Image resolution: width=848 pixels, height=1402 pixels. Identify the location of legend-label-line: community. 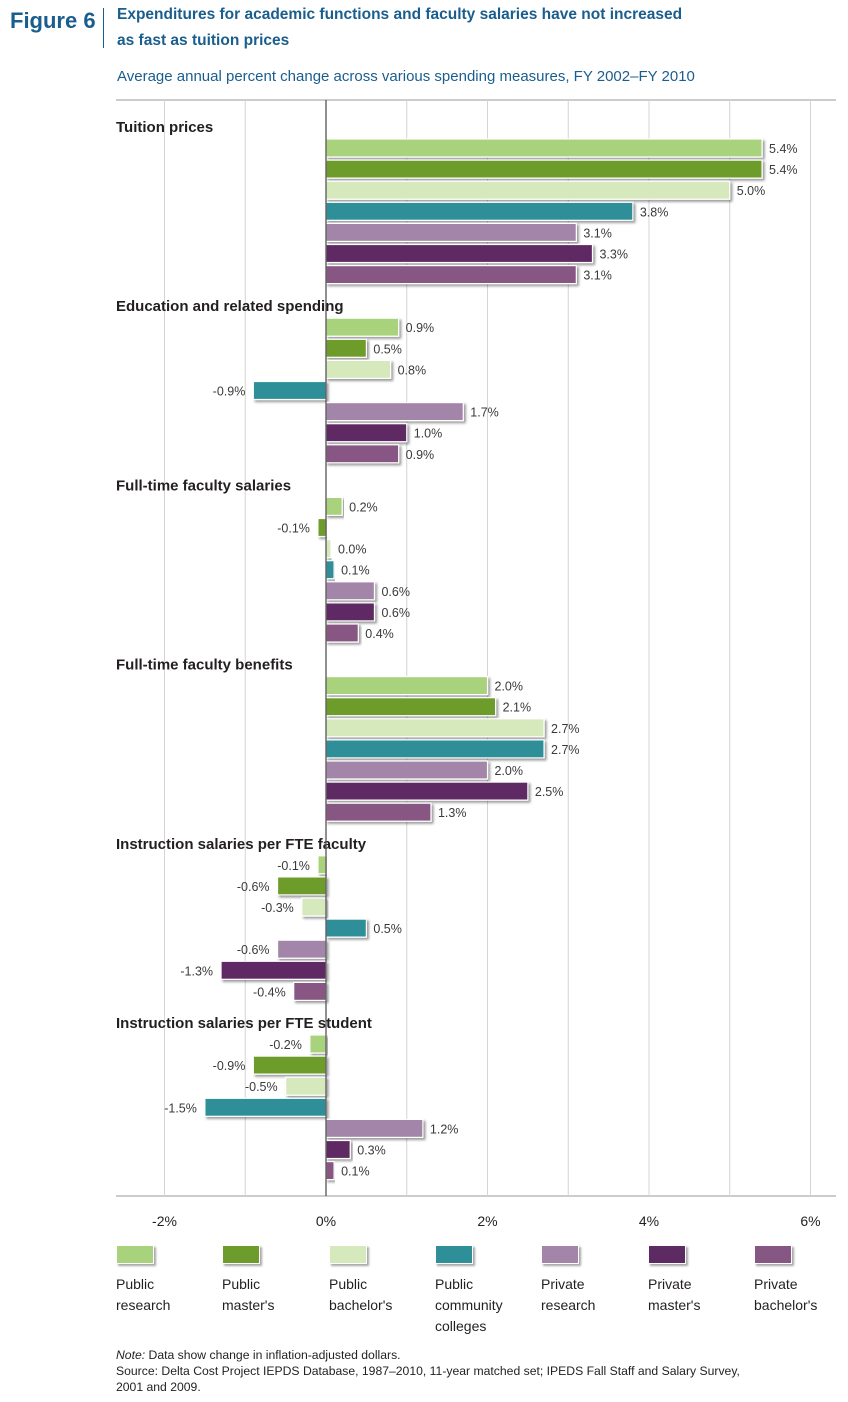
(469, 1305).